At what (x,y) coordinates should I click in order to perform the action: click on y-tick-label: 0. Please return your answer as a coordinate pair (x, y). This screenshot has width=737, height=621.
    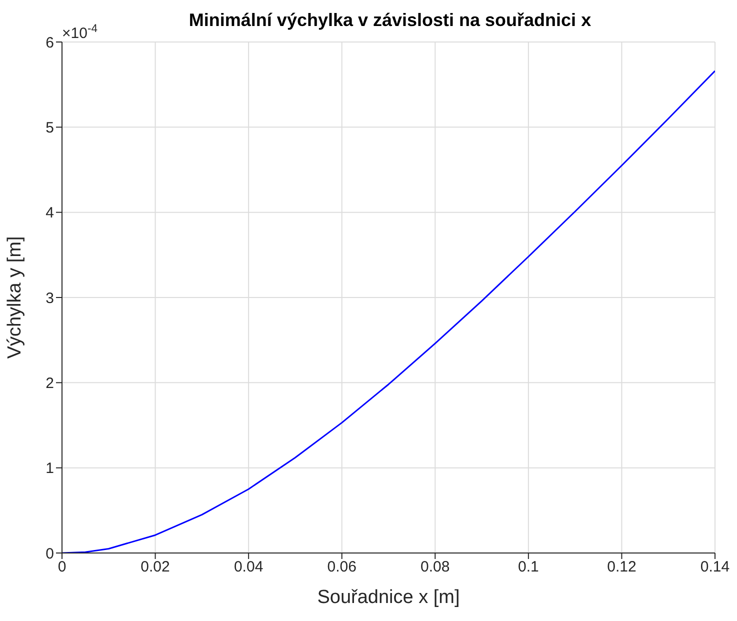
    Looking at the image, I should click on (50, 553).